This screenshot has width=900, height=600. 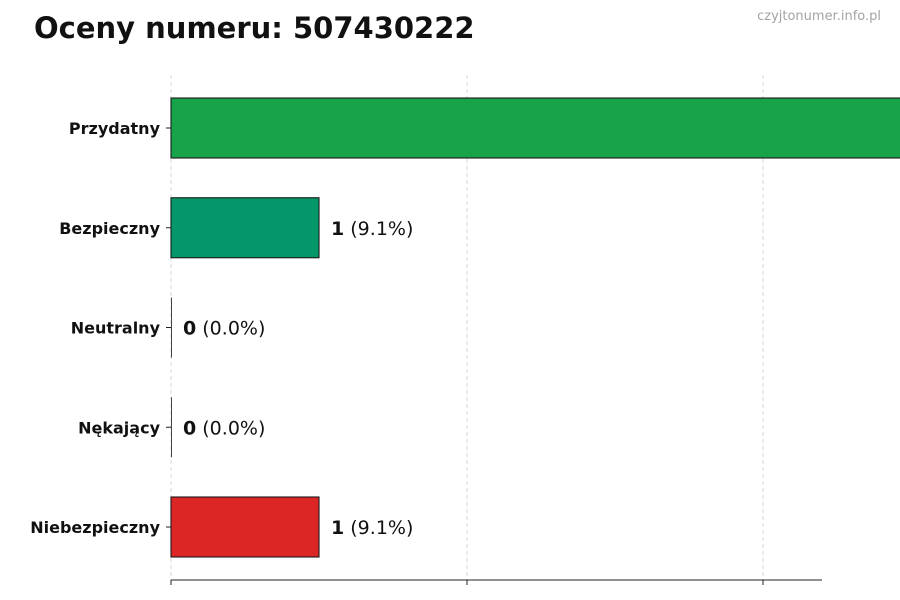 I want to click on category-label: Przydatny, so click(x=115, y=128).